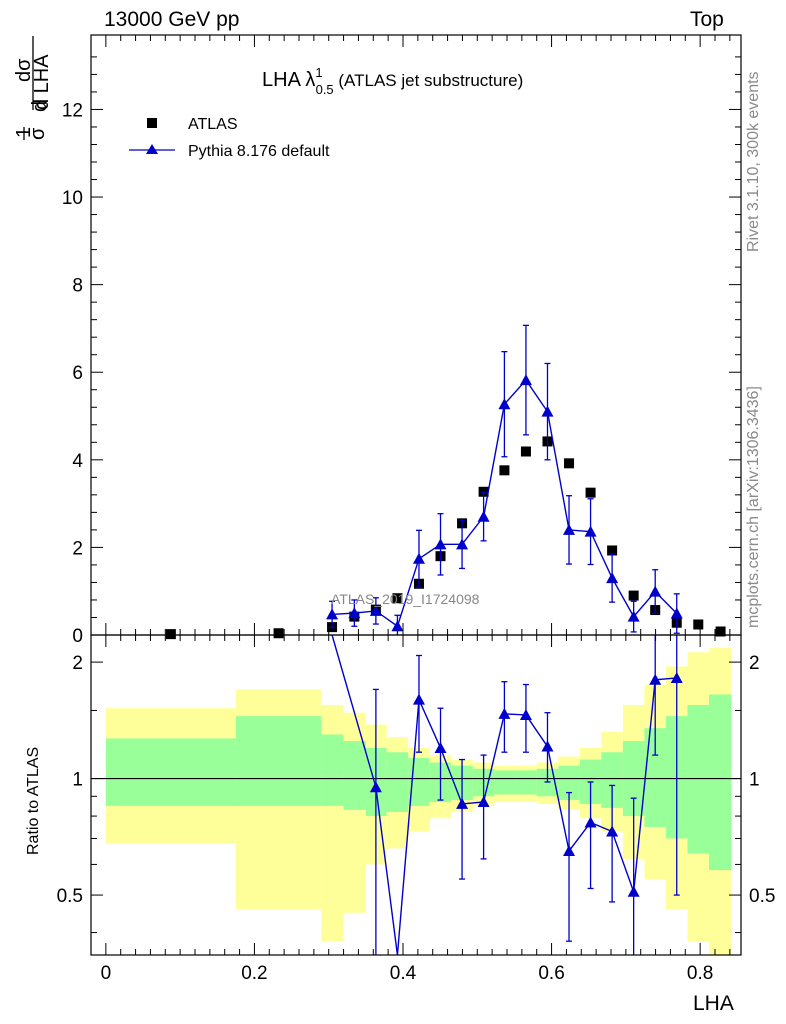  Describe the element at coordinates (77, 548) in the screenshot. I see `main-y-tick-label: 2` at that location.